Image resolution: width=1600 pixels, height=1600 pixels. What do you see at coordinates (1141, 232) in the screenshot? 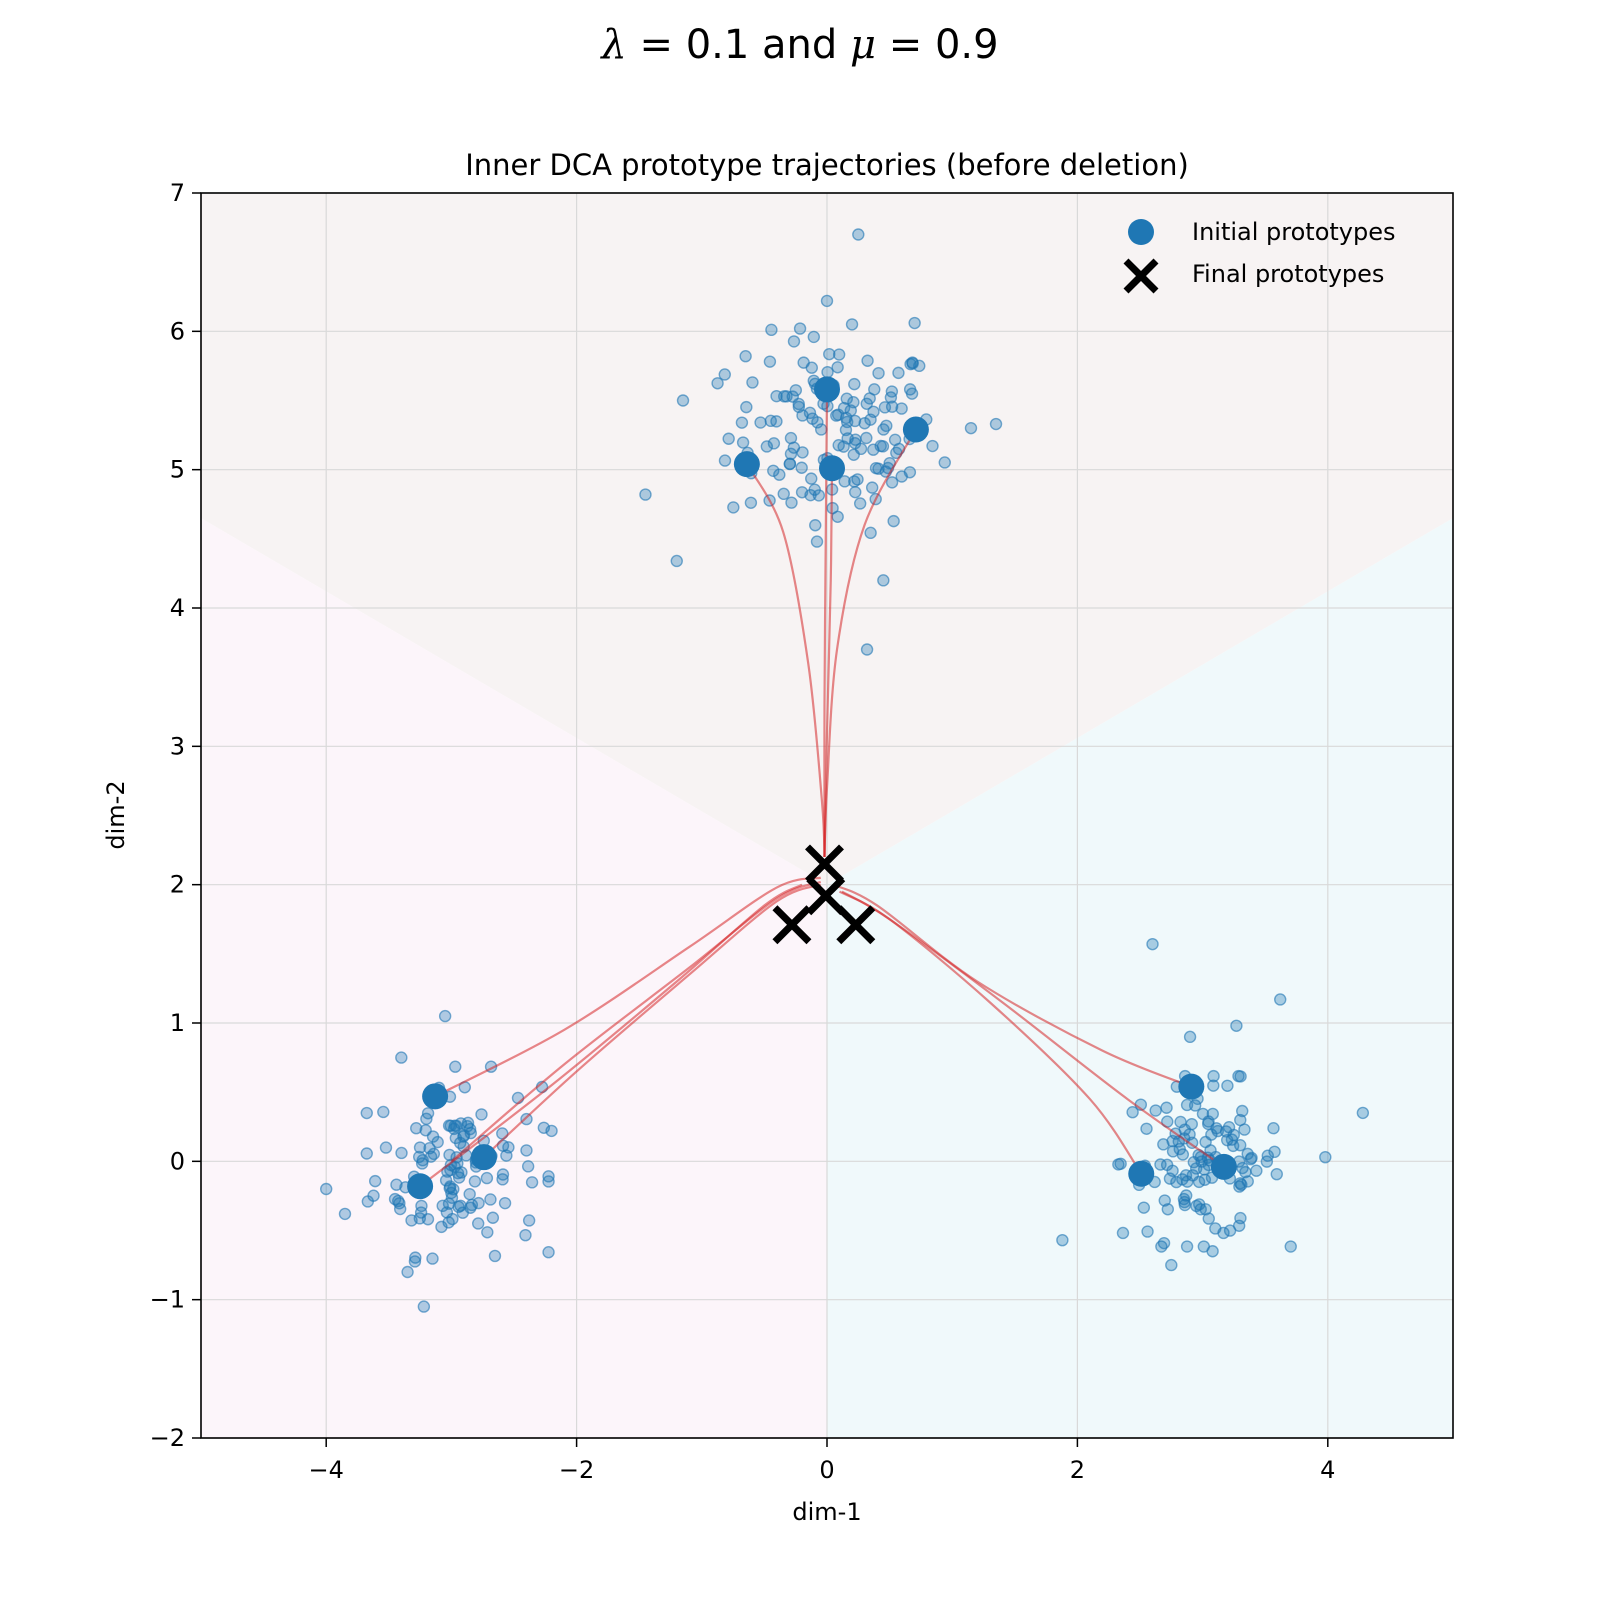
I see `legend-initial-marker` at bounding box center [1141, 232].